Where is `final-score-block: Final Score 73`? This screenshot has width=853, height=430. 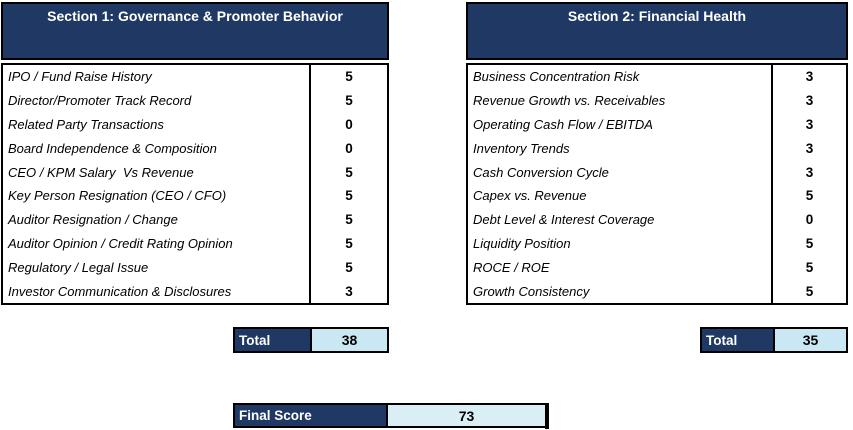 final-score-block: Final Score 73 is located at coordinates (391, 416).